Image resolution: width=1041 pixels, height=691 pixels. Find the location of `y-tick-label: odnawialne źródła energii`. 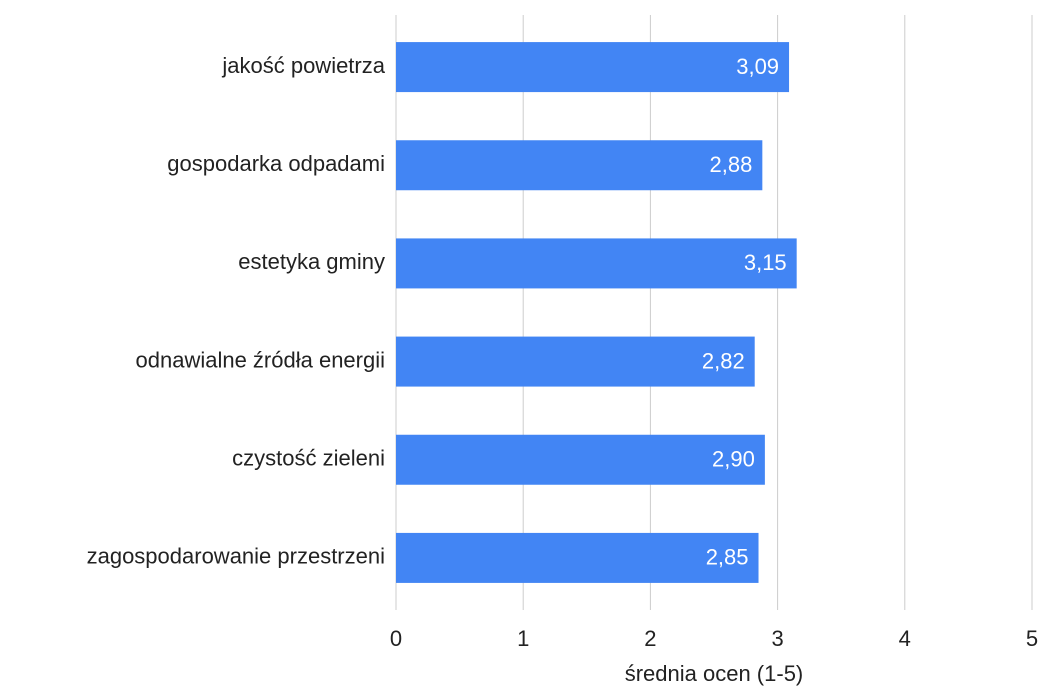

y-tick-label: odnawialne źródła energii is located at coordinates (261, 359).